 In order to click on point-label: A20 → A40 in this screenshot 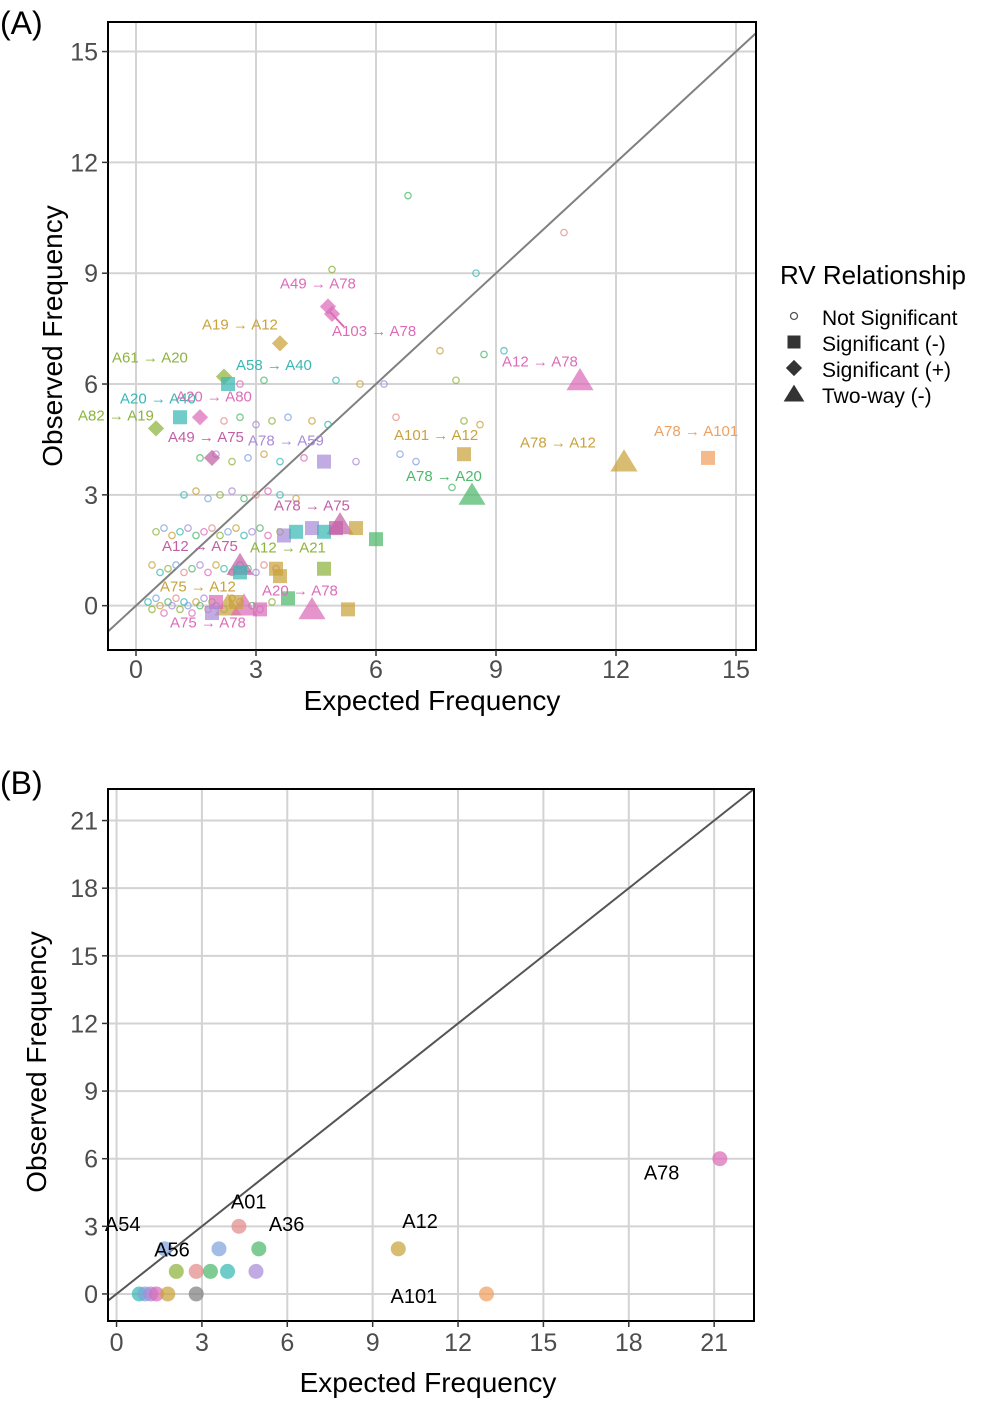, I will do `click(158, 398)`.